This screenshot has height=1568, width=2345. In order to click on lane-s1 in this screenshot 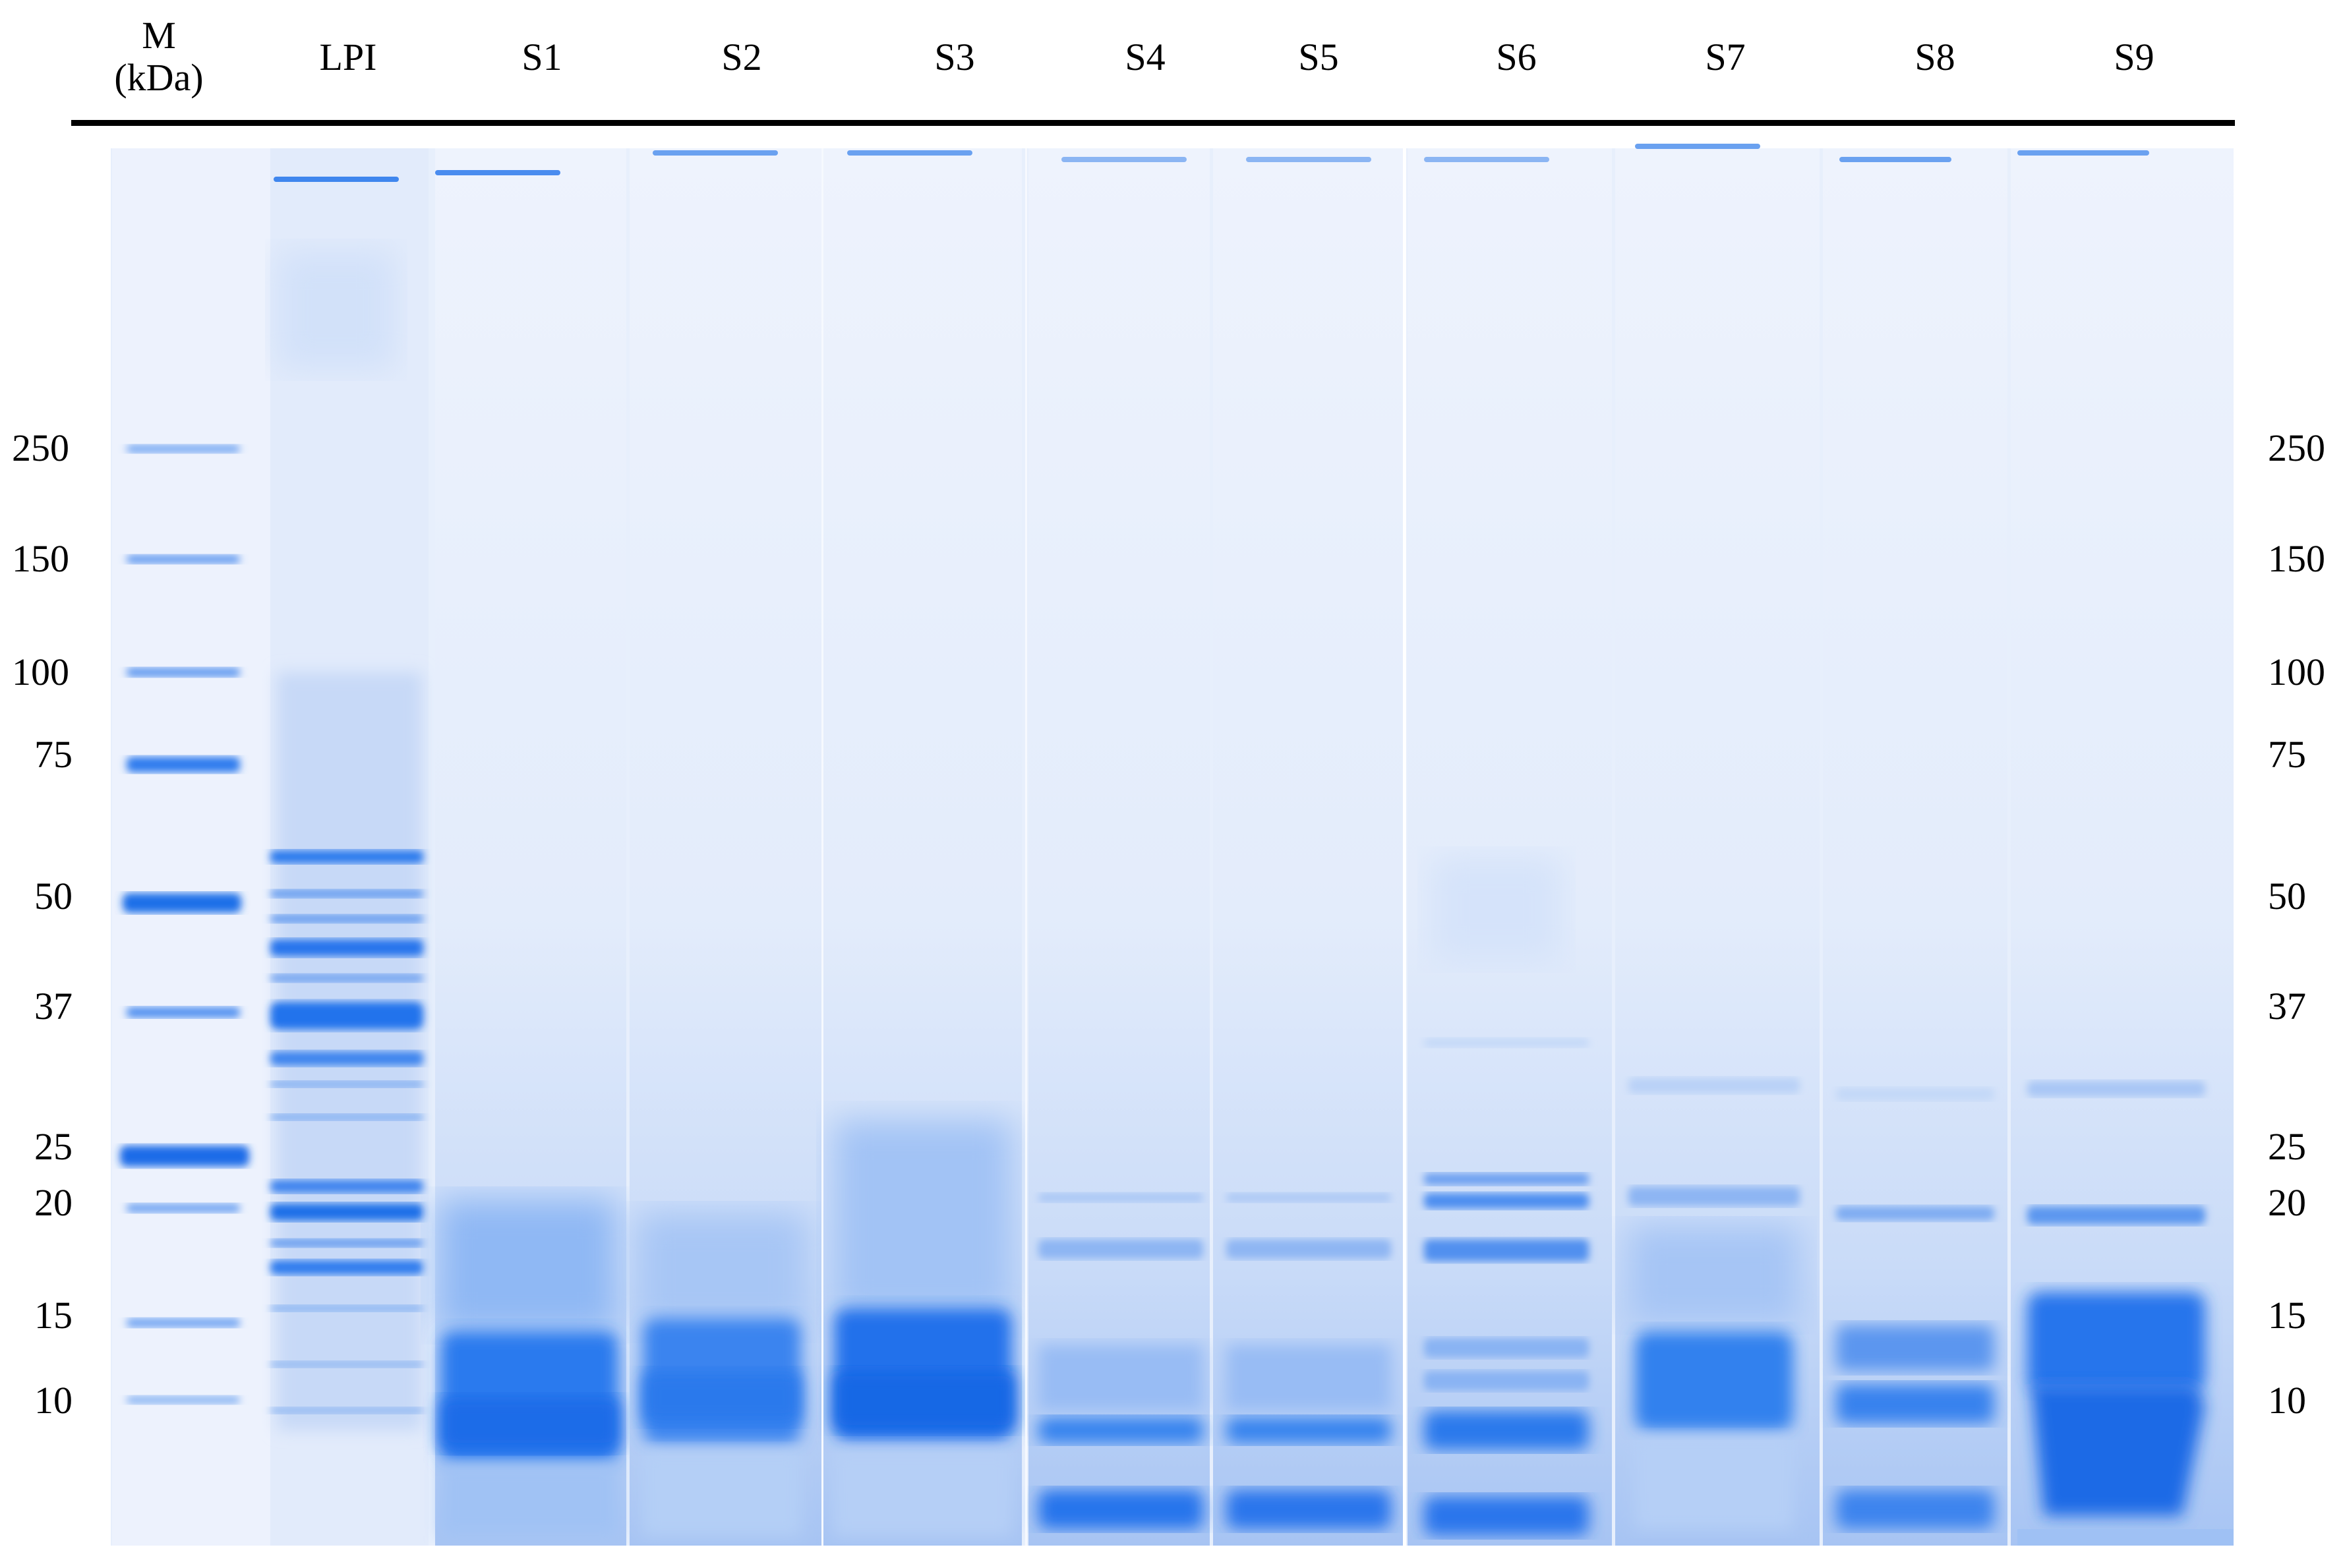, I will do `click(530, 847)`.